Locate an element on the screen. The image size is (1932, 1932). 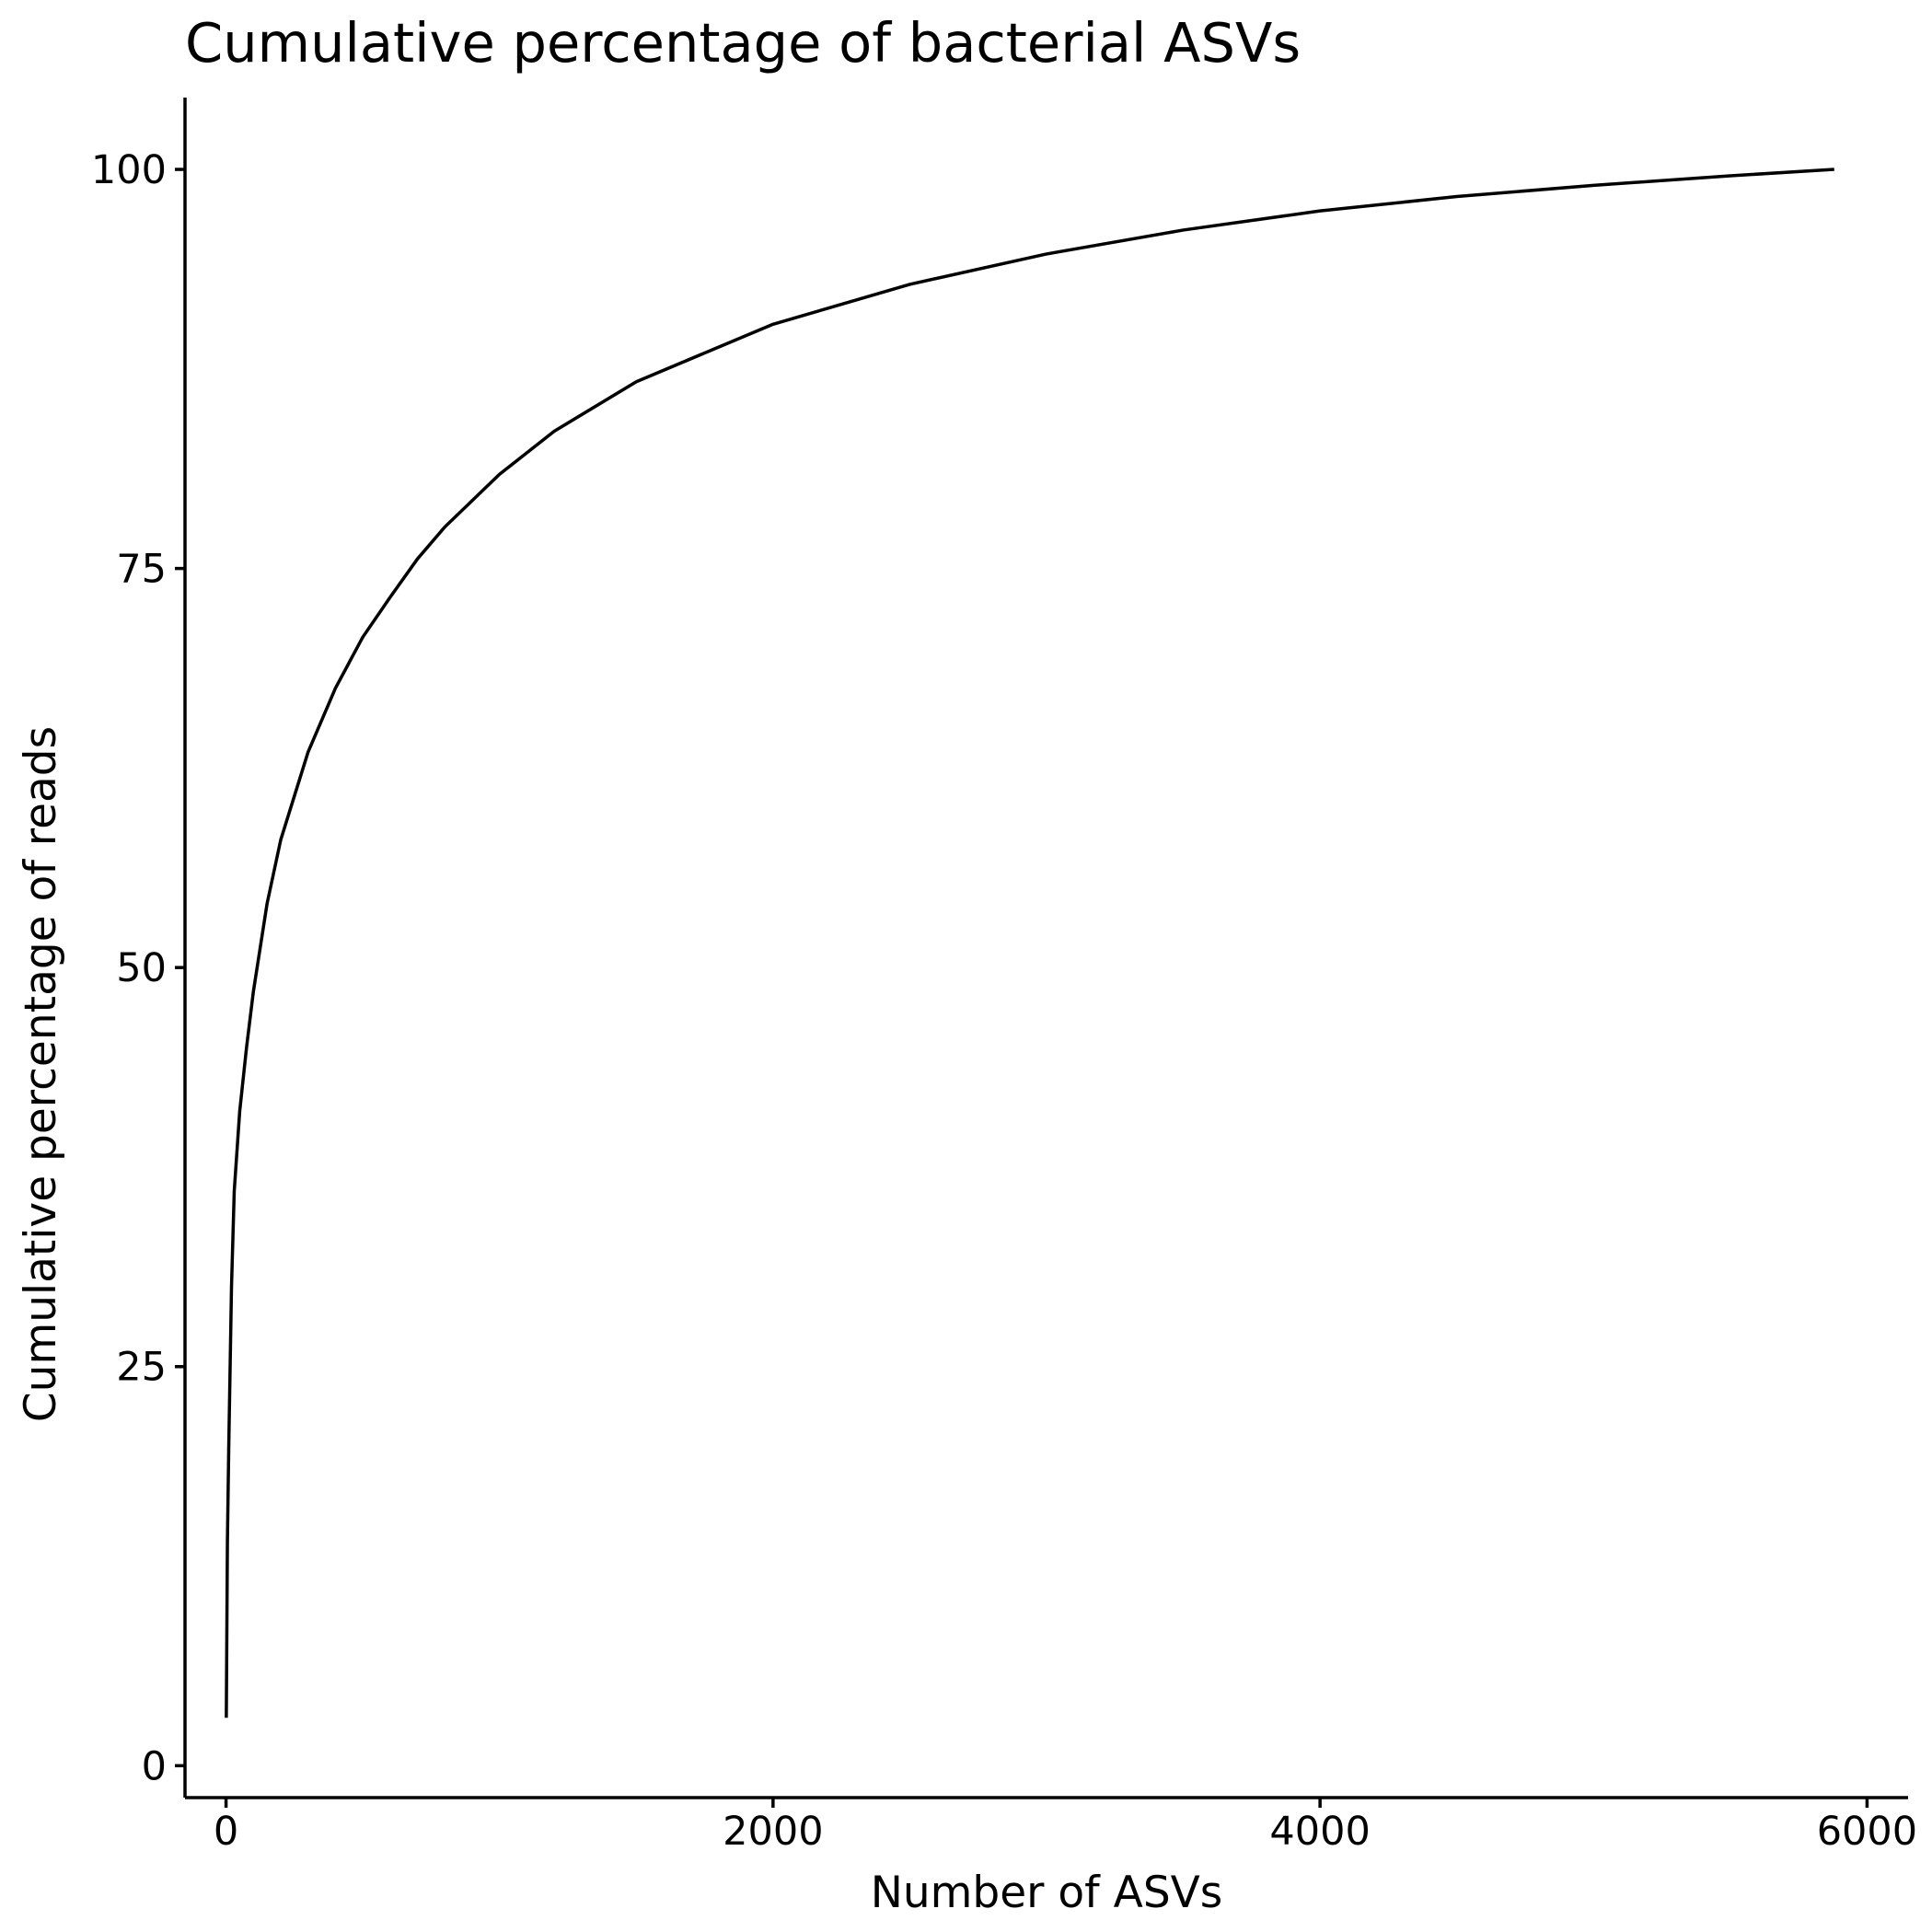
y-tick-label: 50 is located at coordinates (142, 968).